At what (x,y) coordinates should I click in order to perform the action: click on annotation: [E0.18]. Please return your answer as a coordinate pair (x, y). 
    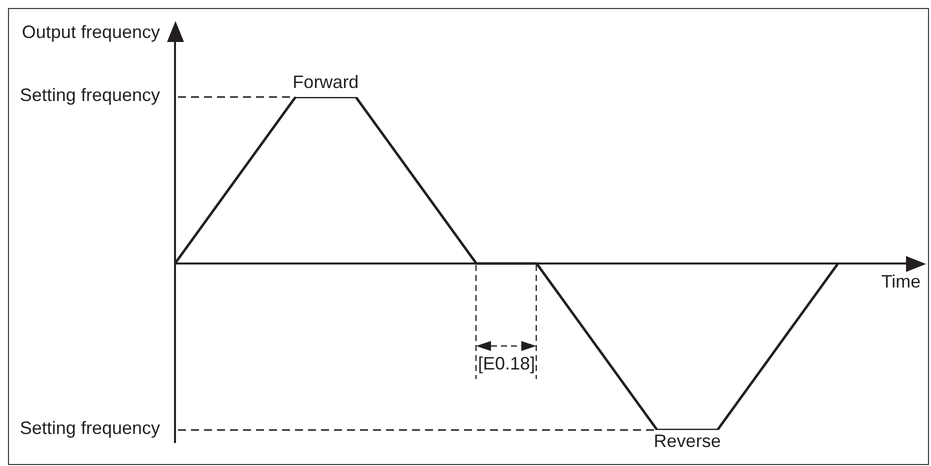
    Looking at the image, I should click on (507, 363).